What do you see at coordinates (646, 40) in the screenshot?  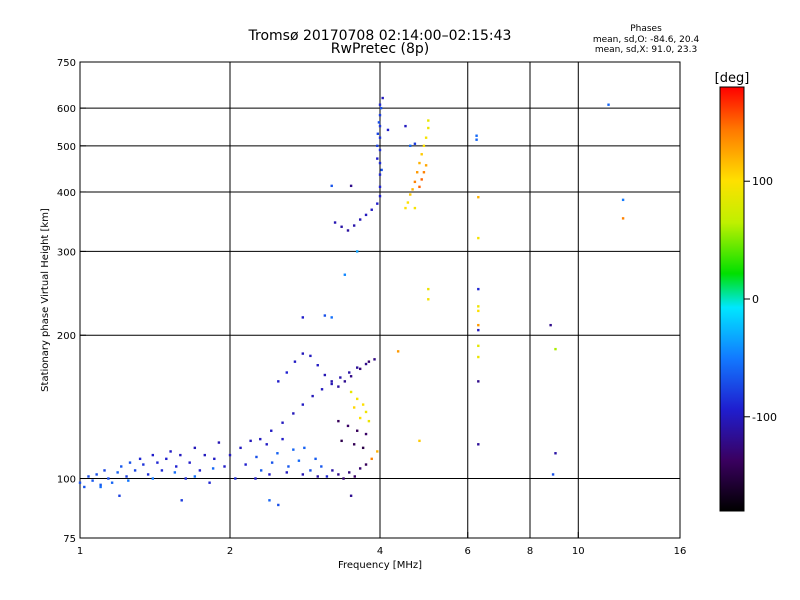 I see `stats-line1: mean, sd,O: -84.6, 20.4` at bounding box center [646, 40].